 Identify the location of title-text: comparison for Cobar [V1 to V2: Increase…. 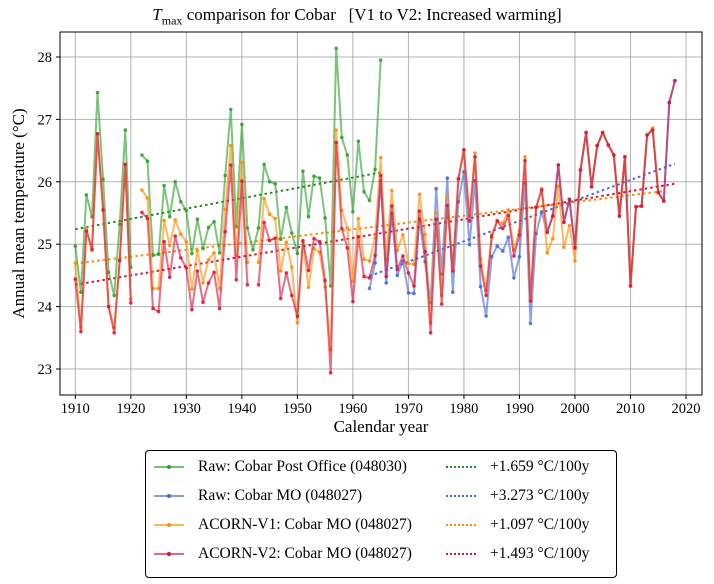
(372, 14).